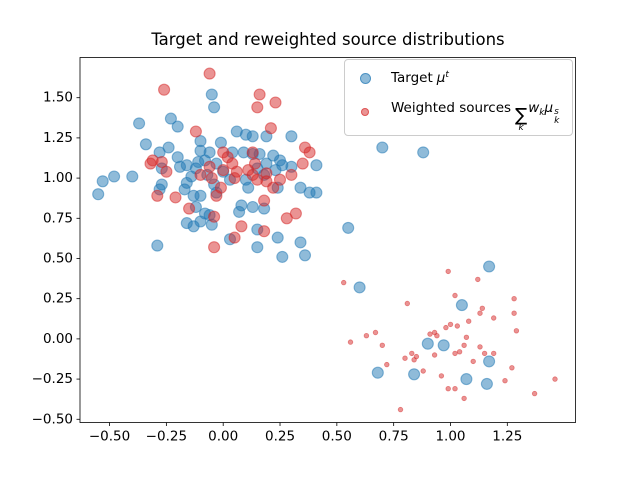  I want to click on y-tick-label: 1.50, so click(58, 98).